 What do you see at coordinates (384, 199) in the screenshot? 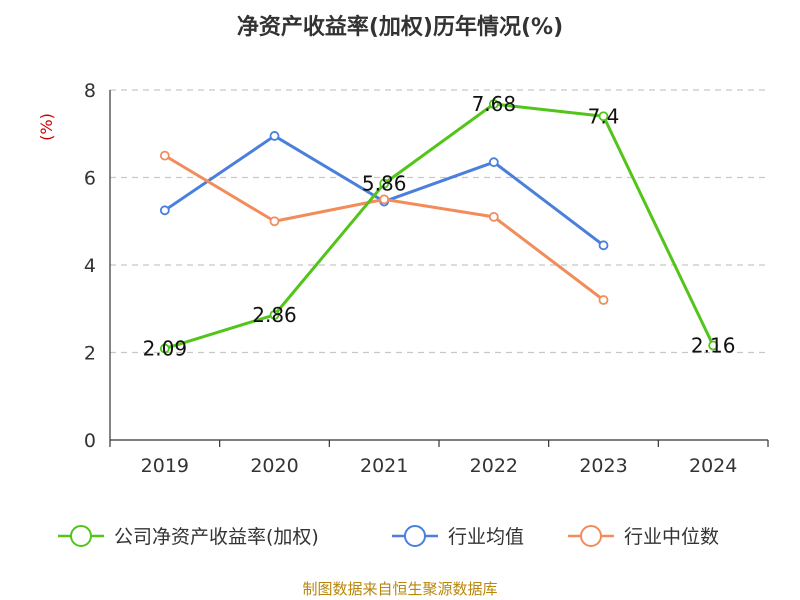
I see `data-point-2-2021` at bounding box center [384, 199].